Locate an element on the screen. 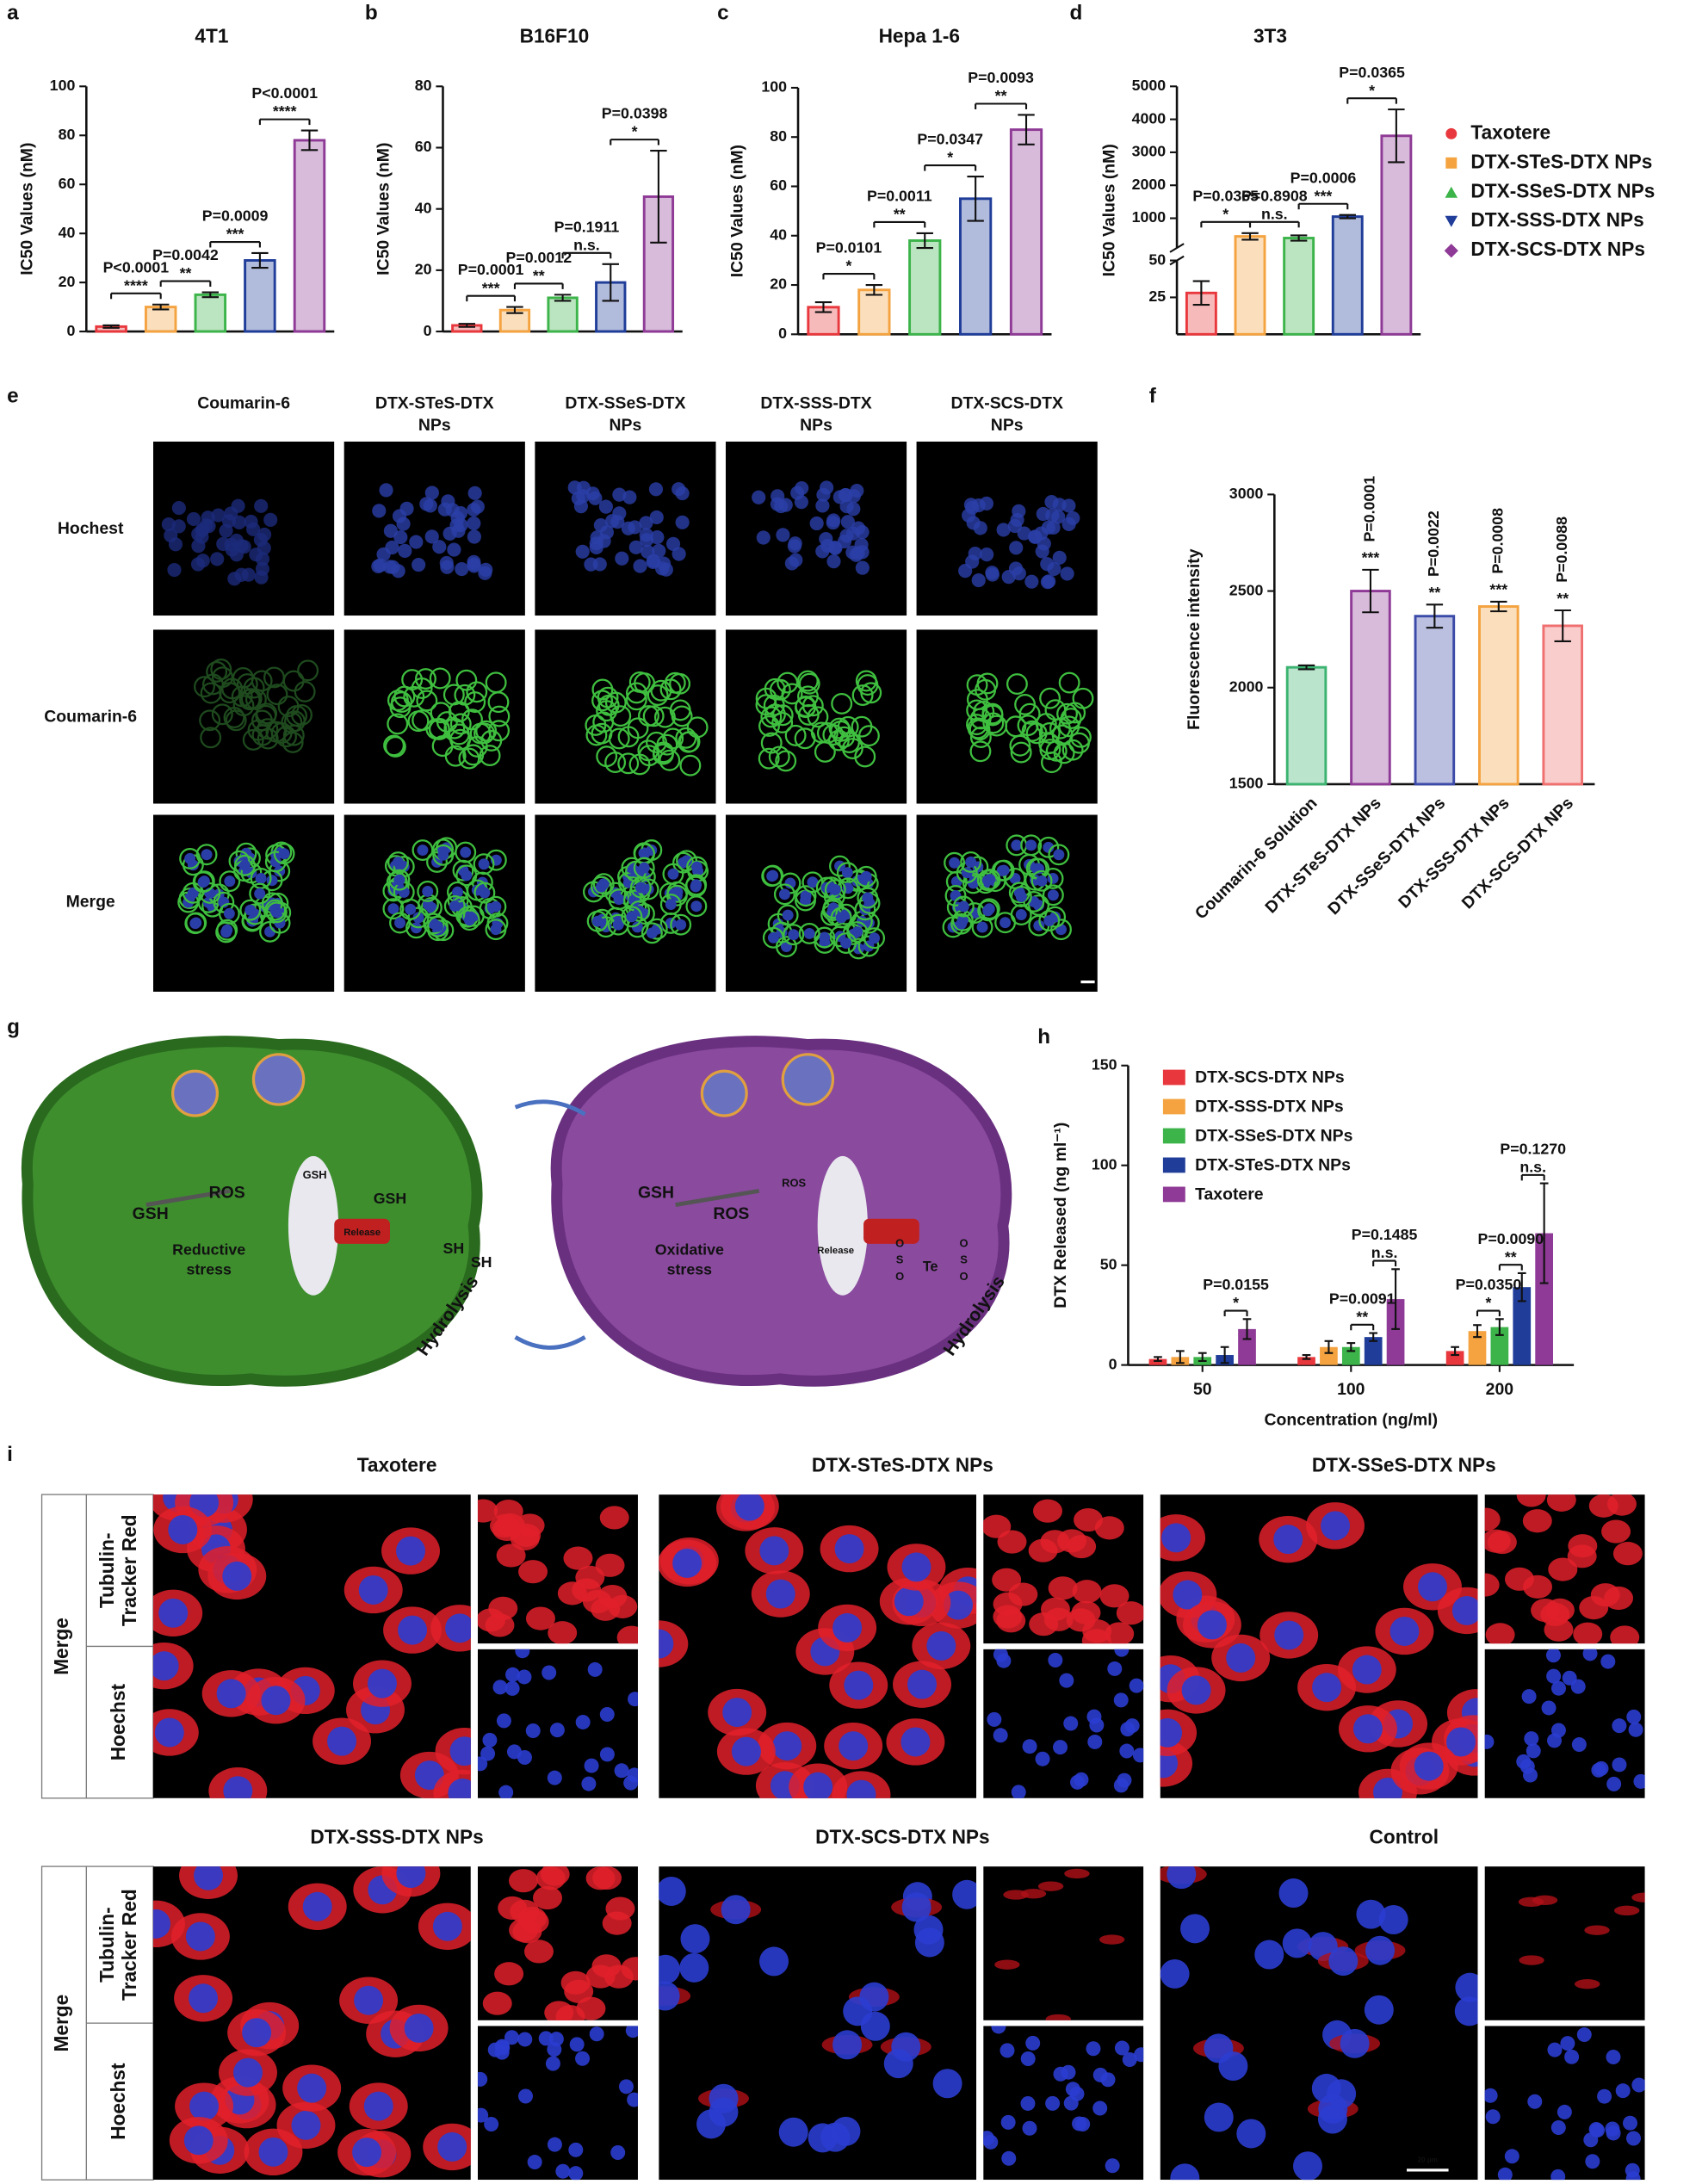  label: Oxidative is located at coordinates (689, 1250).